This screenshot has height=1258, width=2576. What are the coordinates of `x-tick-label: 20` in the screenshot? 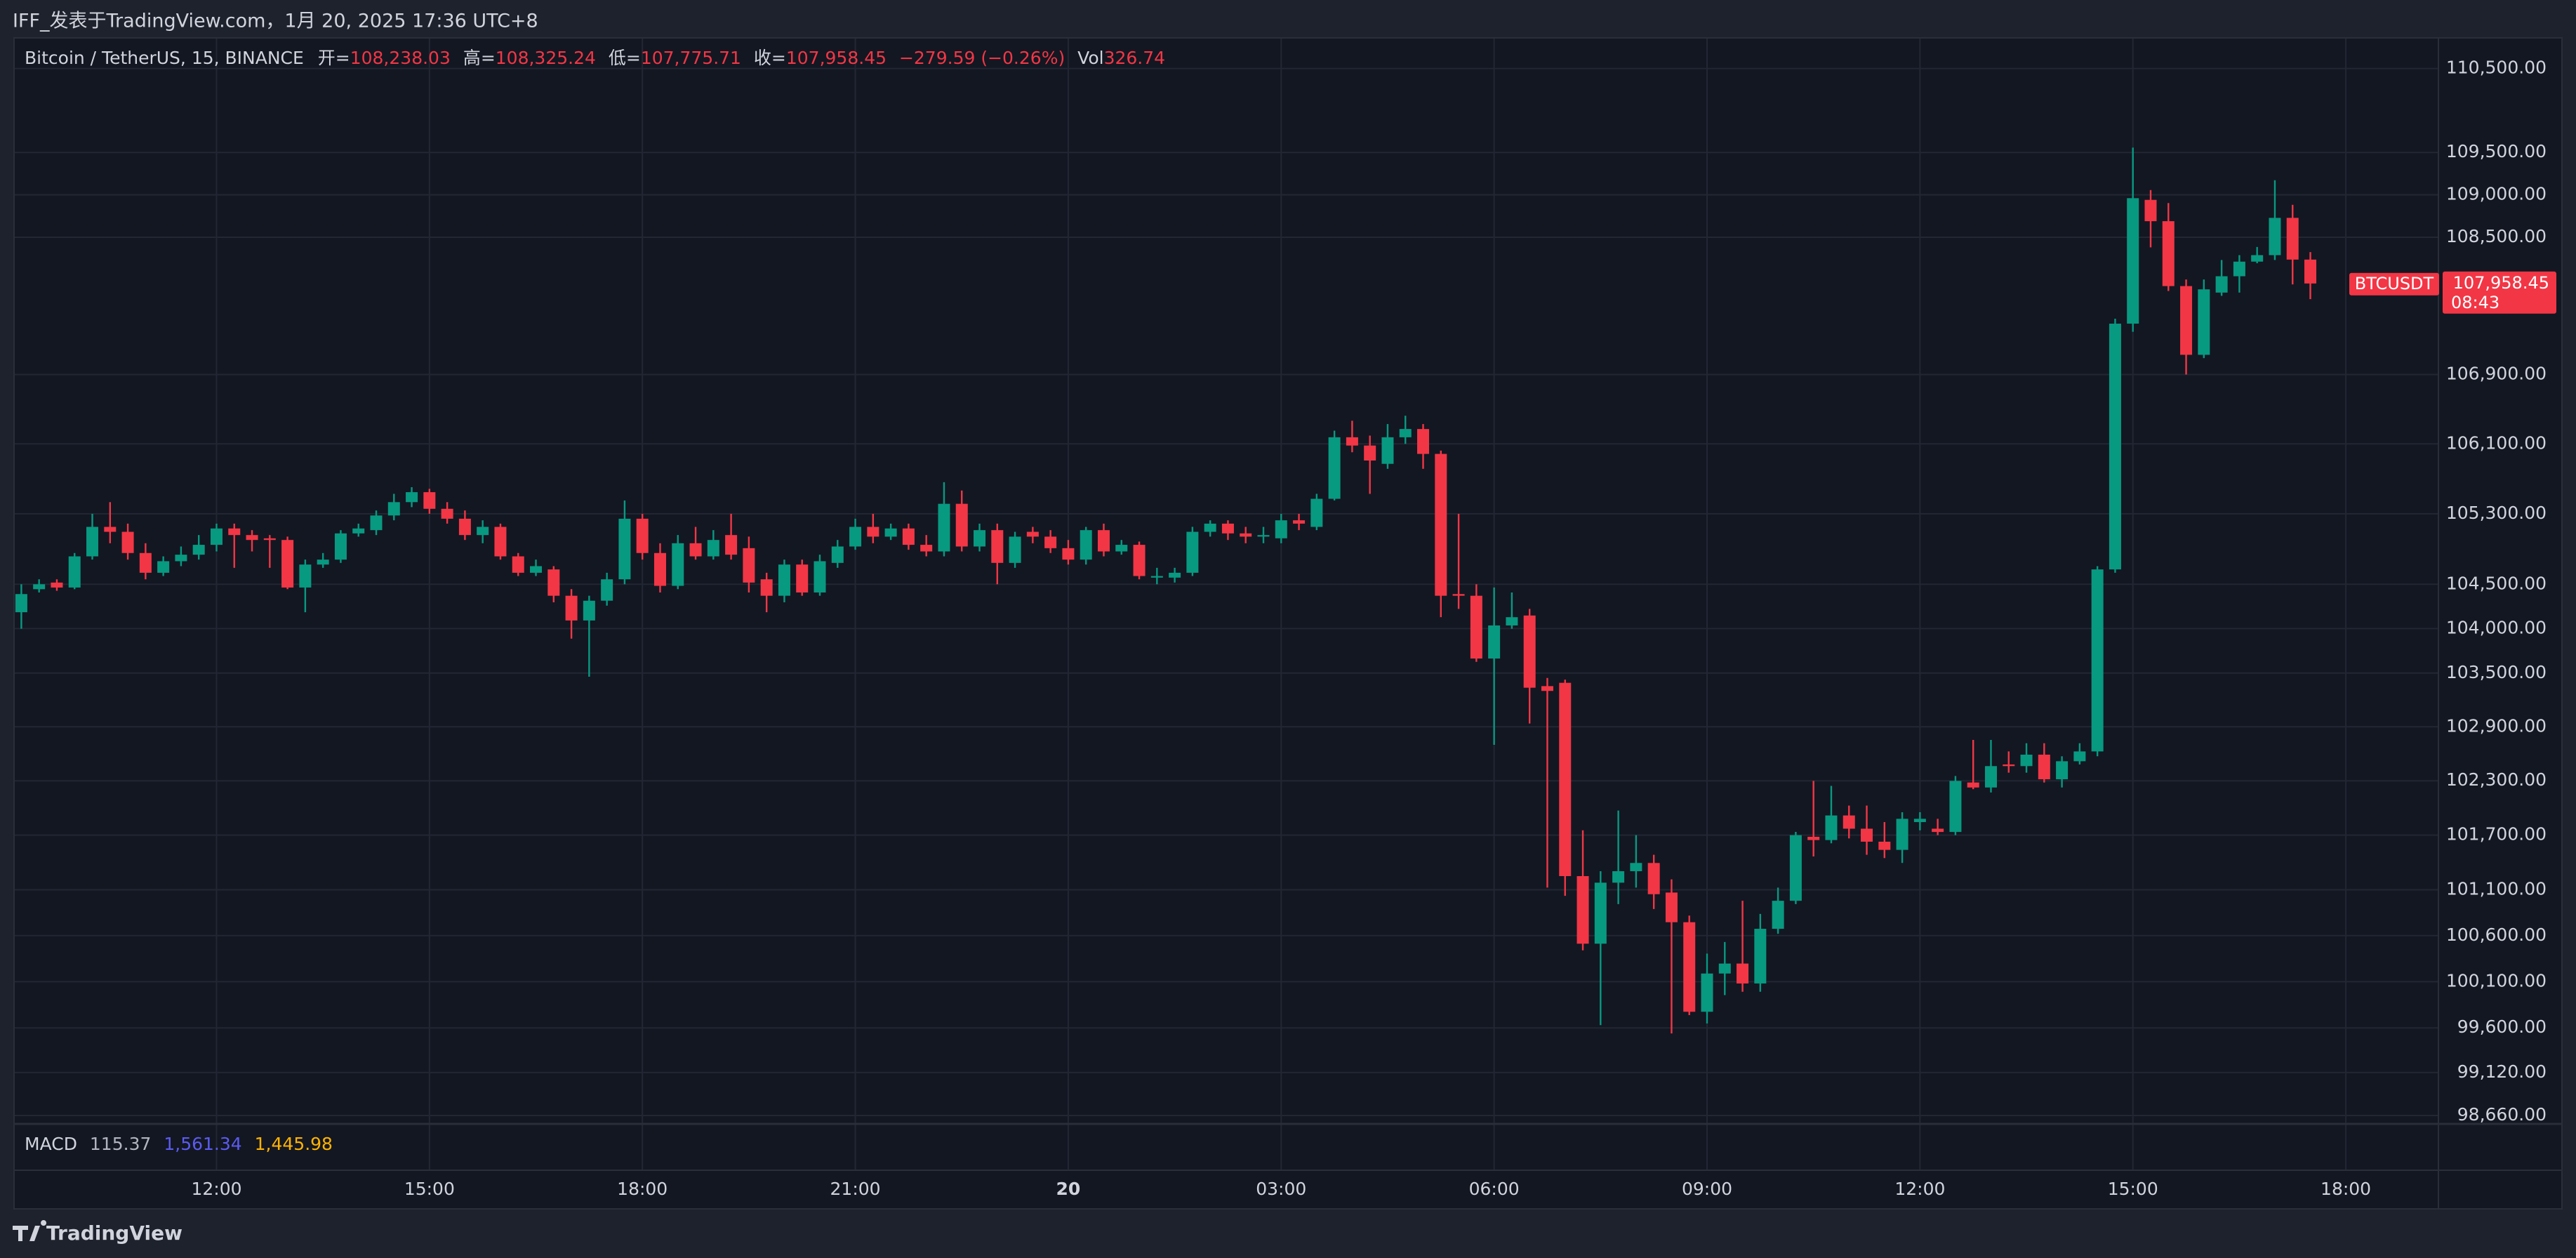 It's located at (1068, 1189).